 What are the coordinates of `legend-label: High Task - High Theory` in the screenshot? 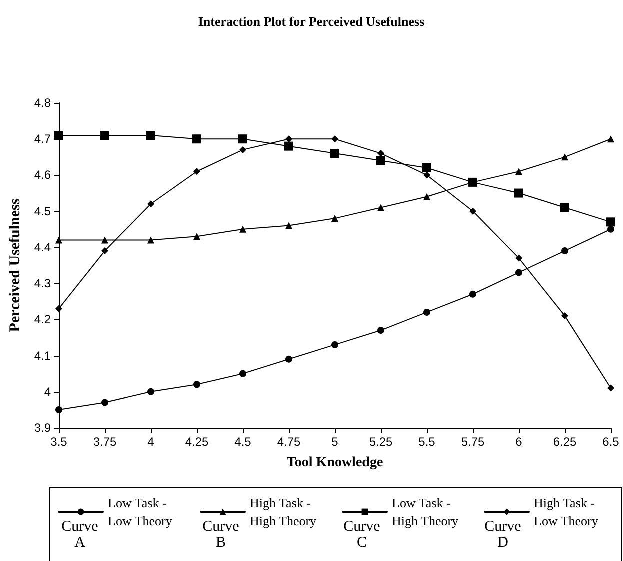 It's located at (284, 512).